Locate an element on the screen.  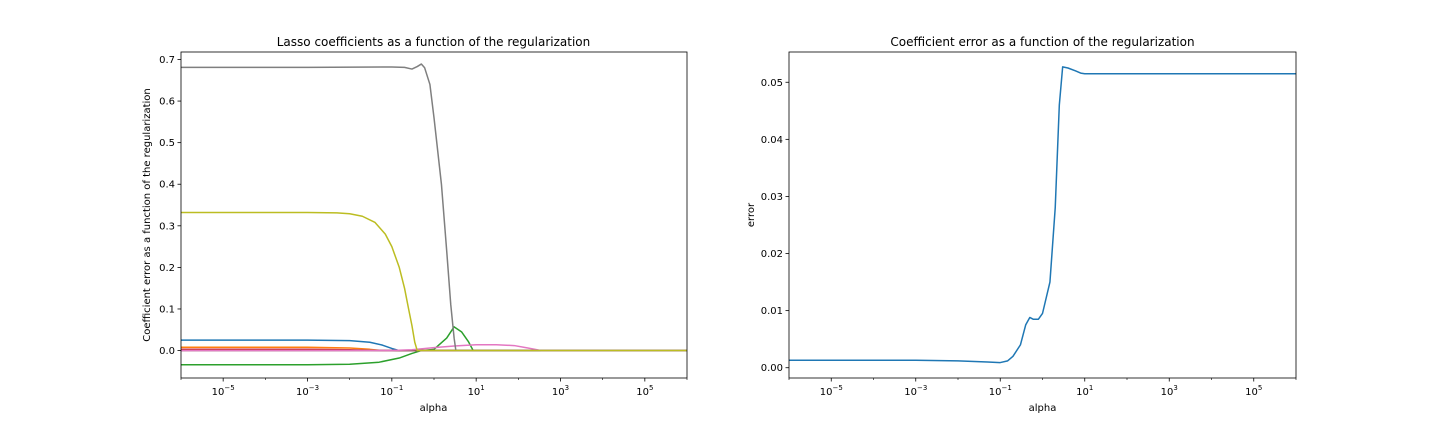
y-tick-label: 0.7 is located at coordinates (167, 60).